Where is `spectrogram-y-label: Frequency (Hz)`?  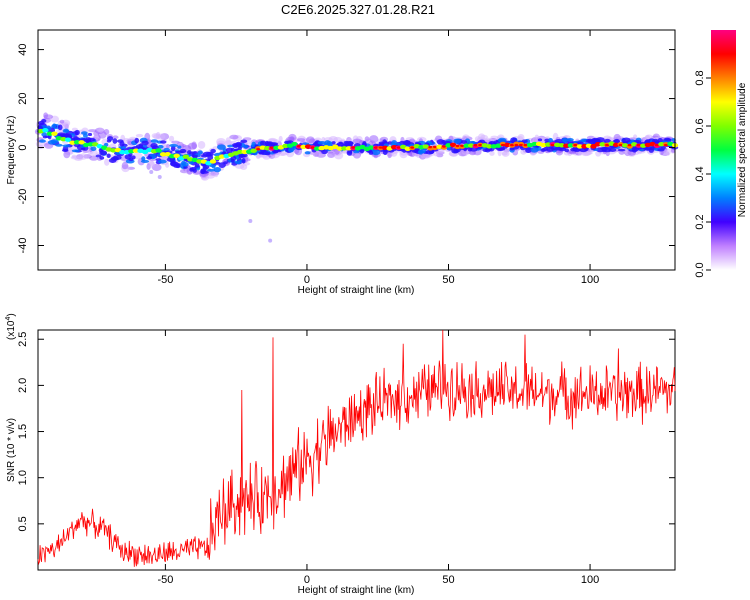
spectrogram-y-label: Frequency (Hz) is located at coordinates (11, 150).